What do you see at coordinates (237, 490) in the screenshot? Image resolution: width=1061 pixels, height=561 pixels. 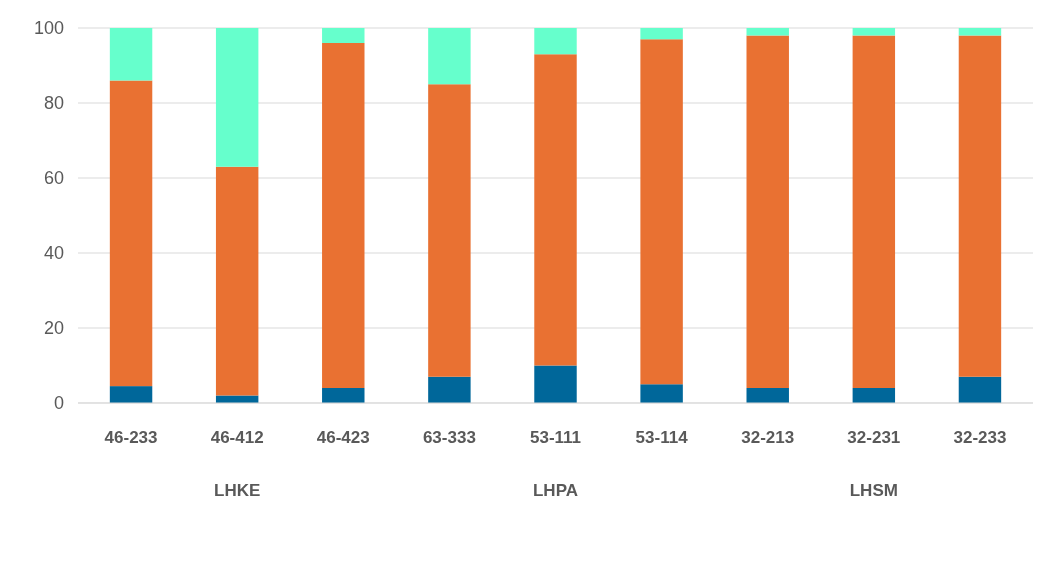 I see `text: LHKE` at bounding box center [237, 490].